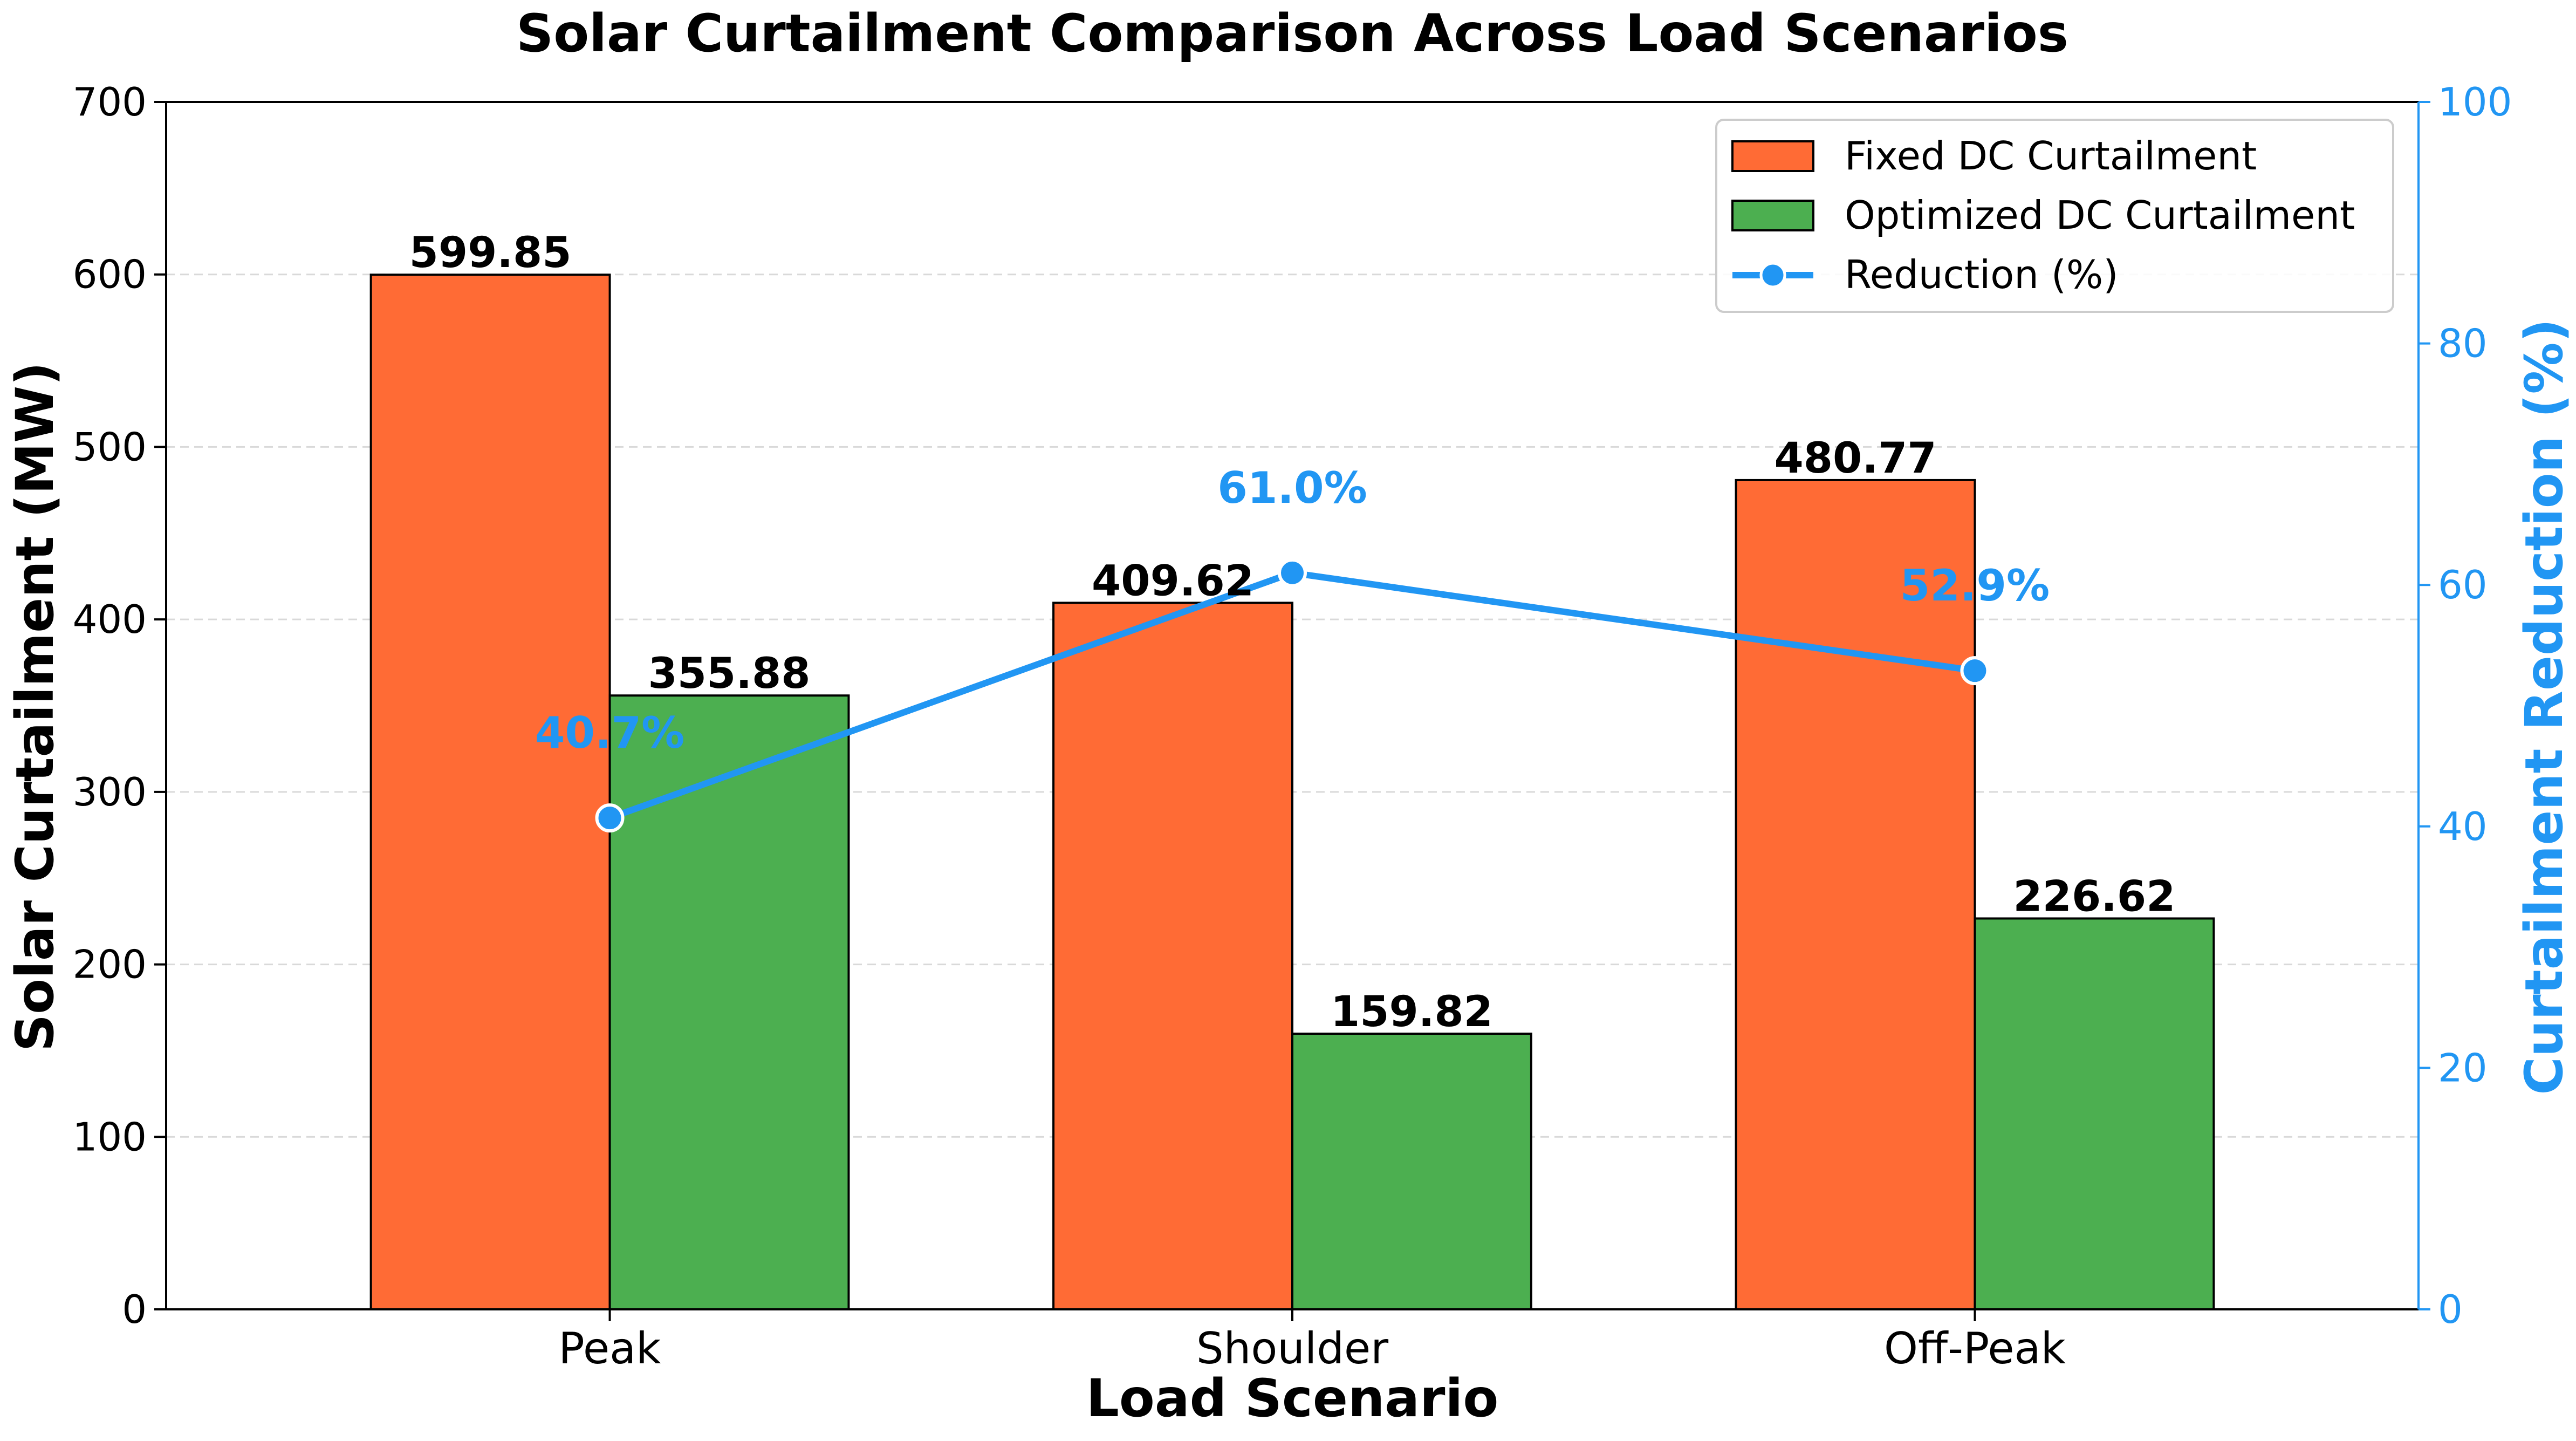 The height and width of the screenshot is (1441, 2576). Describe the element at coordinates (2463, 344) in the screenshot. I see `y2-tick-label: 80` at that location.